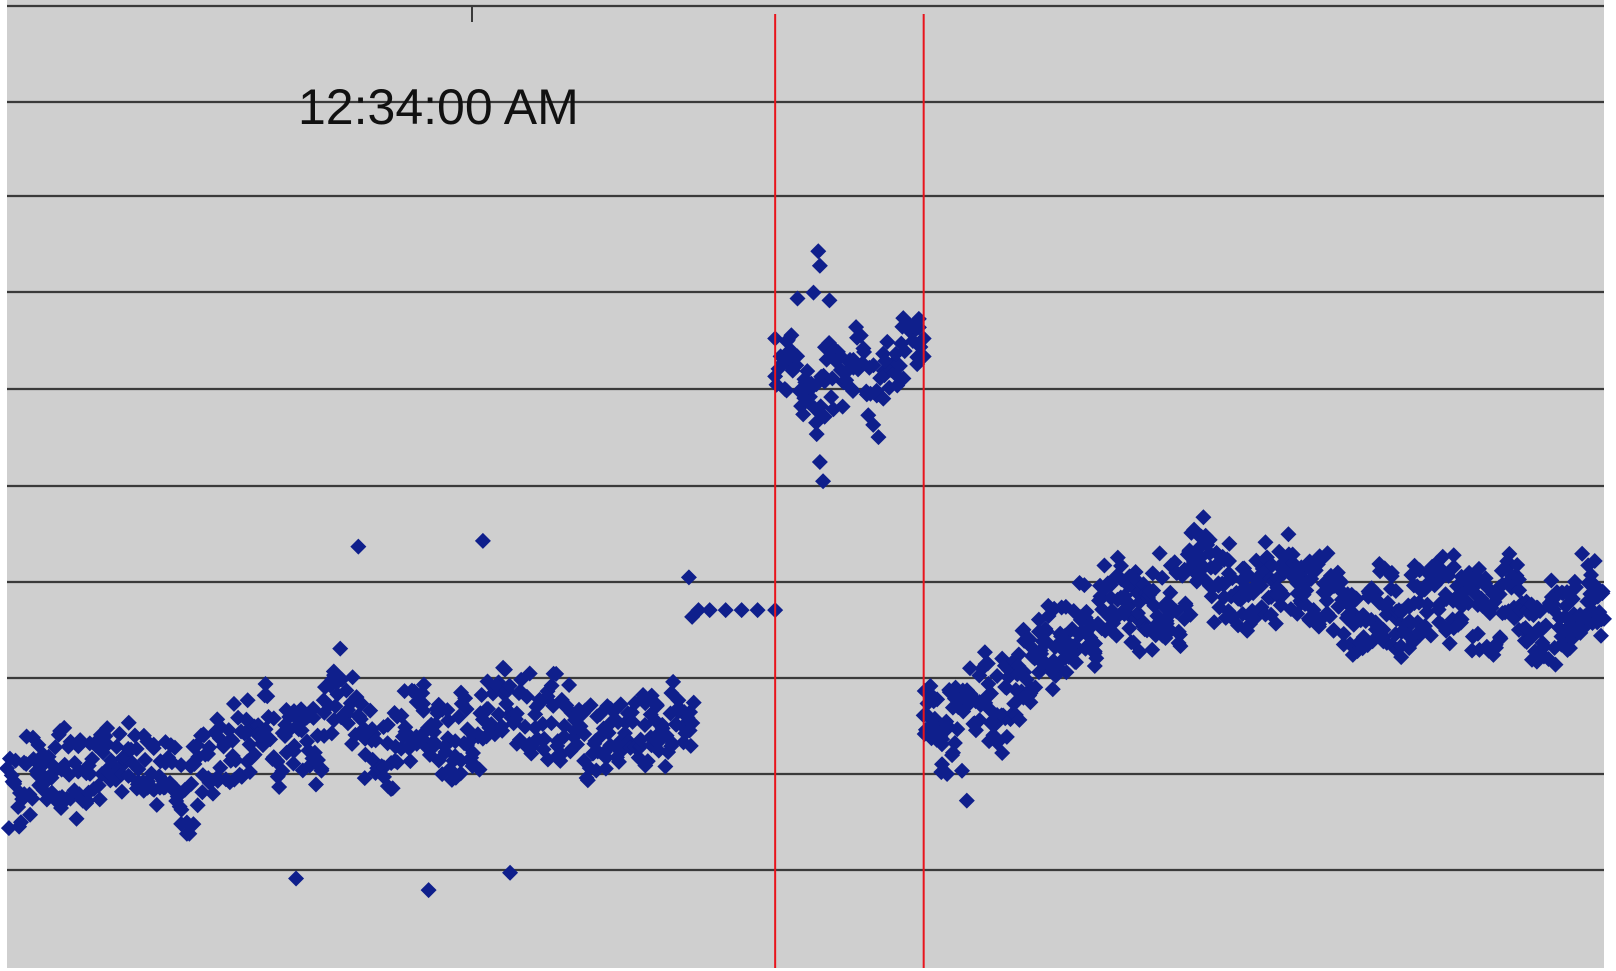 The image size is (1616, 971). What do you see at coordinates (849, 491) in the screenshot?
I see `vertical-marker-lines` at bounding box center [849, 491].